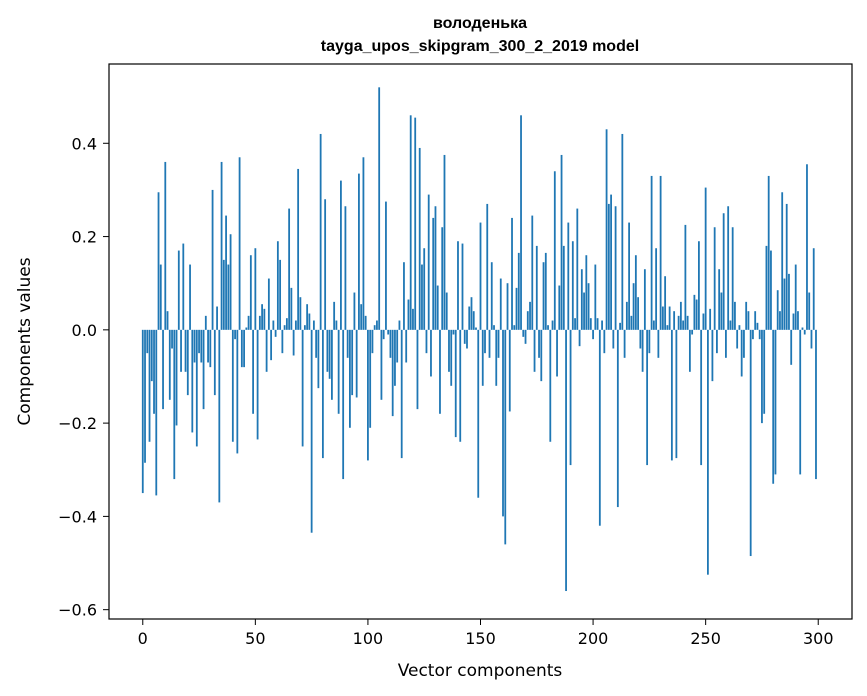  I want to click on y-tick-label: −0.4, so click(77, 516).